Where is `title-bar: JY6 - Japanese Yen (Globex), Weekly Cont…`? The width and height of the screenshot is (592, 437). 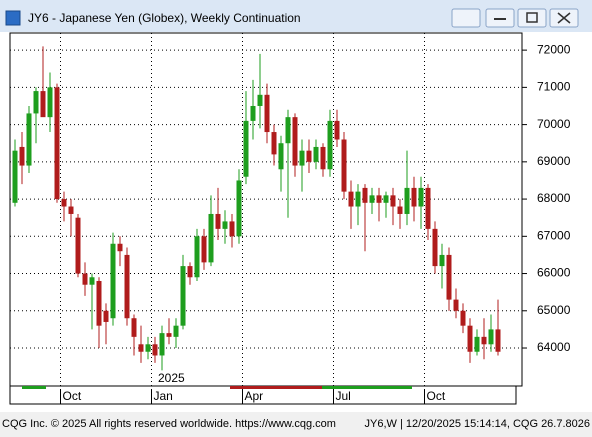 title-bar: JY6 - Japanese Yen (Globex), Weekly Cont… is located at coordinates (296, 16).